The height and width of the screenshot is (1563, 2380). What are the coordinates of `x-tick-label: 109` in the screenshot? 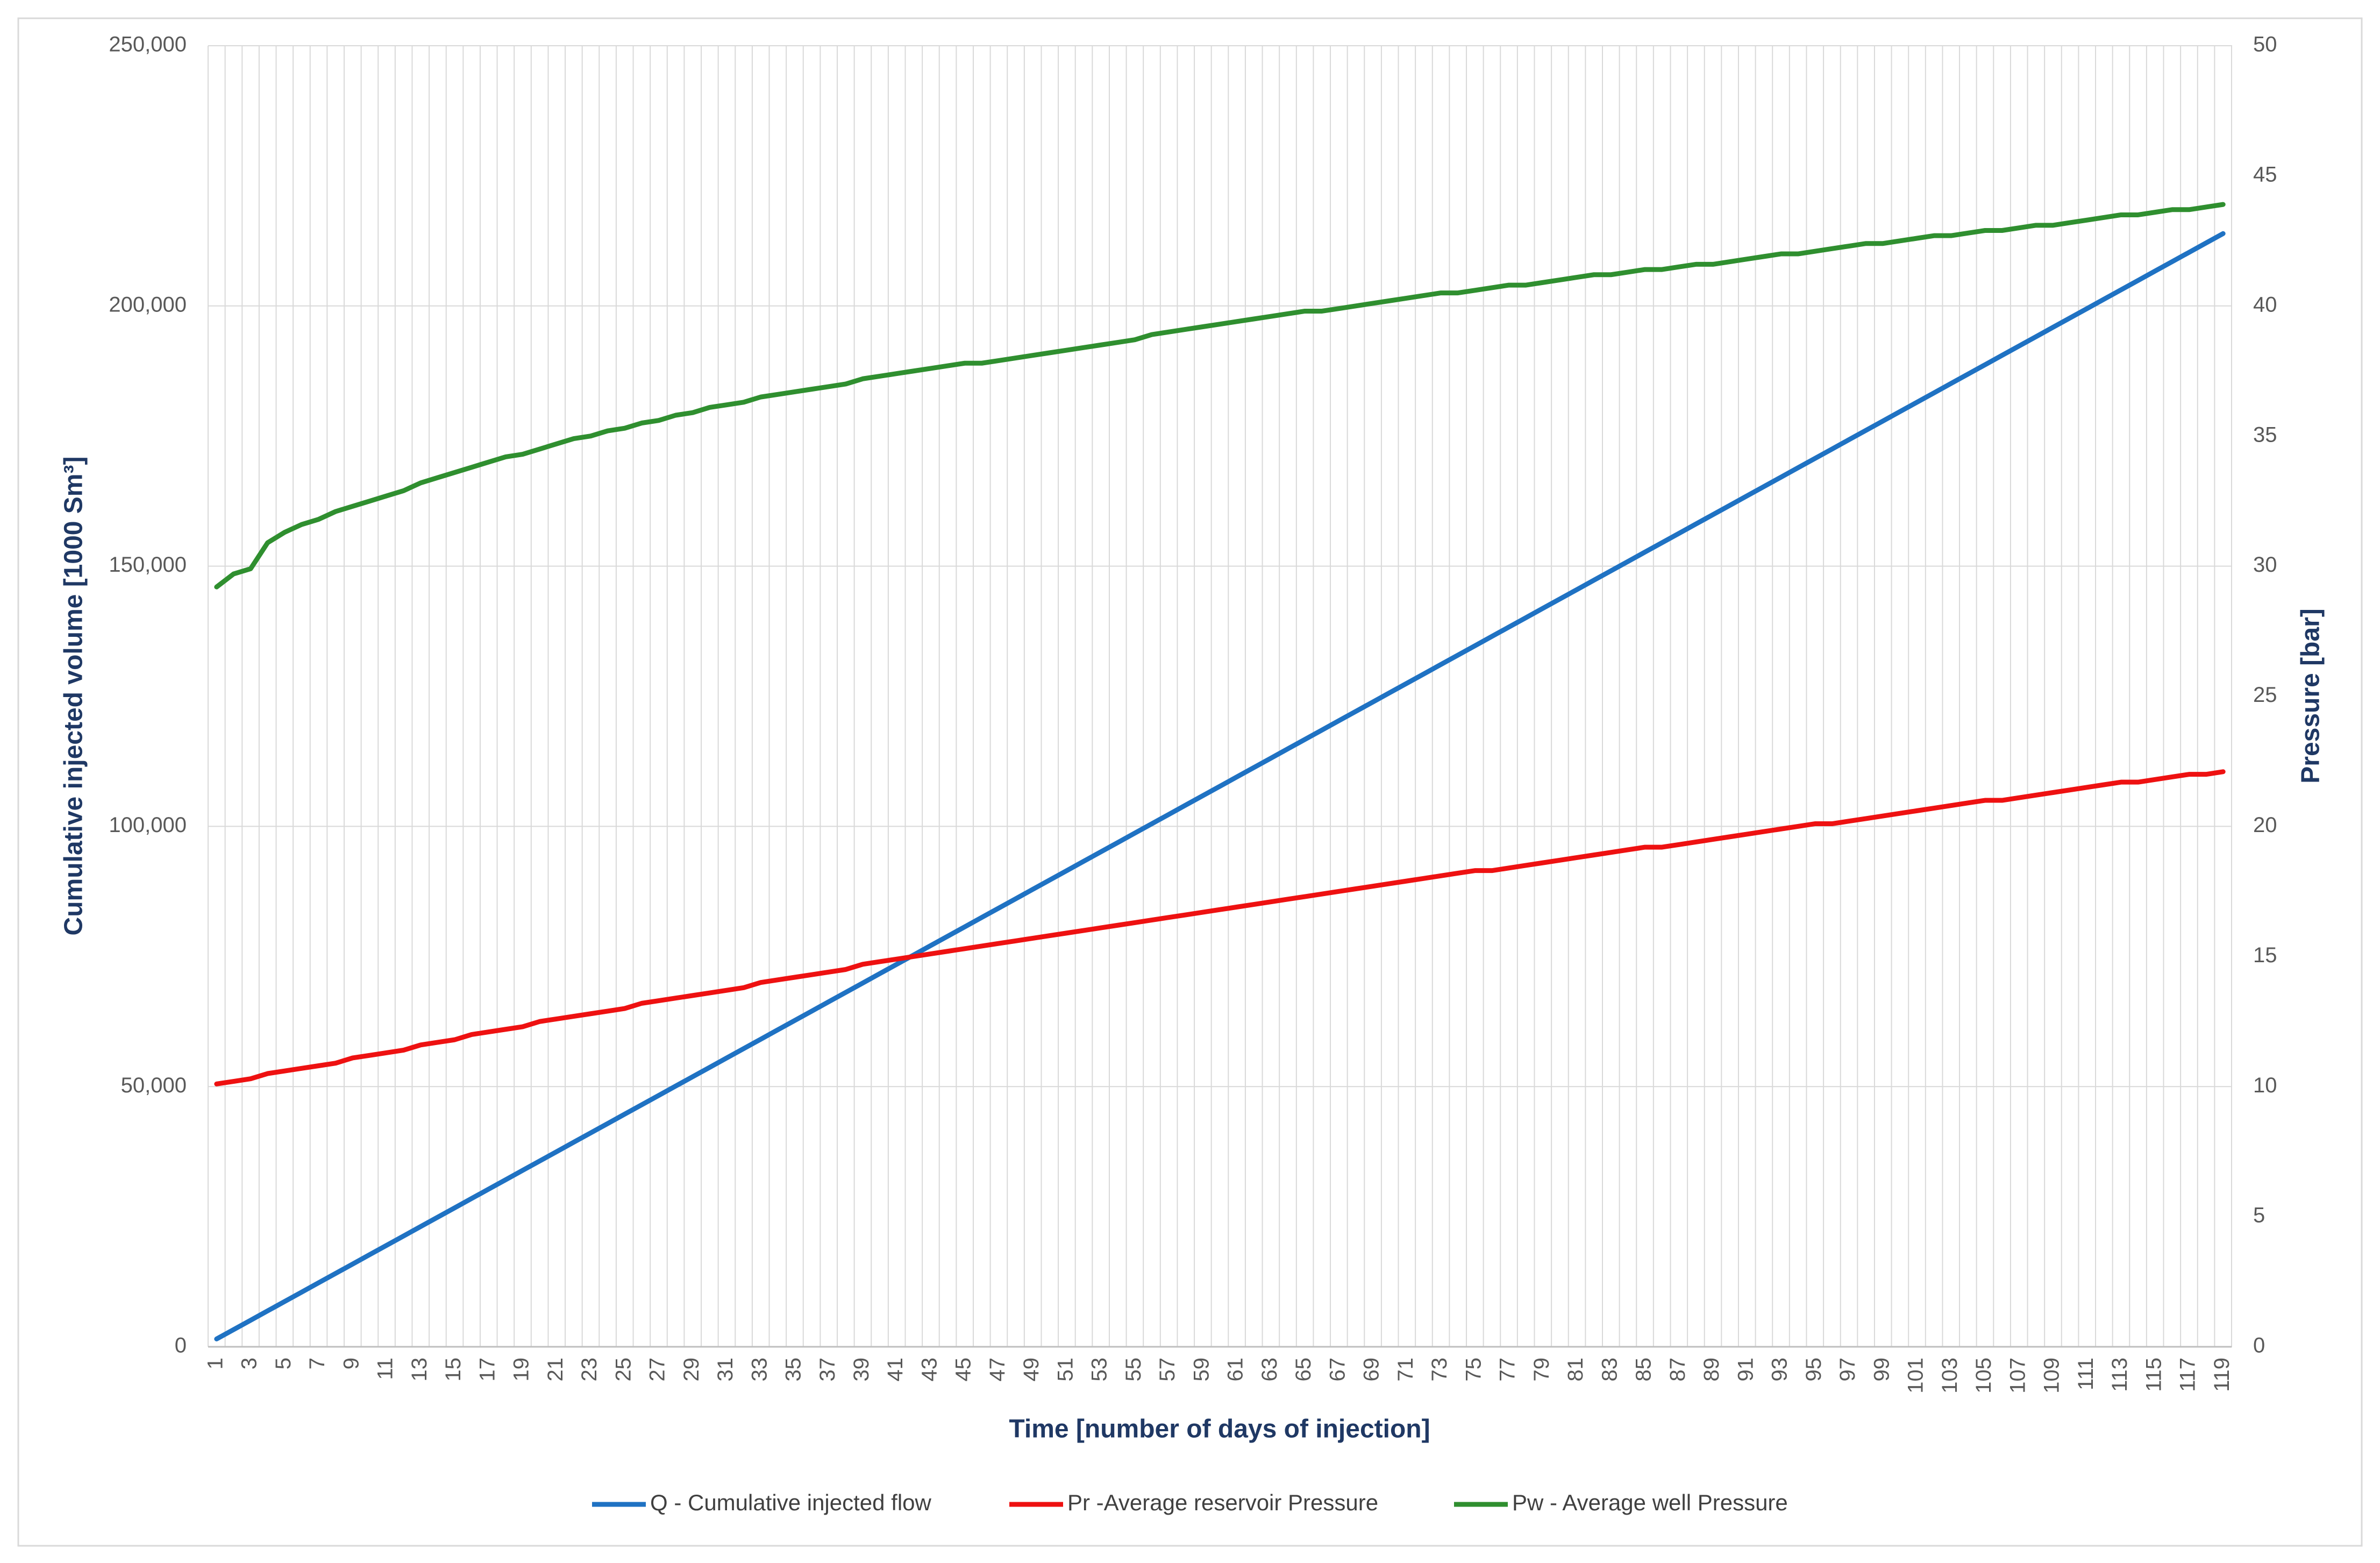 It's located at (2052, 1376).